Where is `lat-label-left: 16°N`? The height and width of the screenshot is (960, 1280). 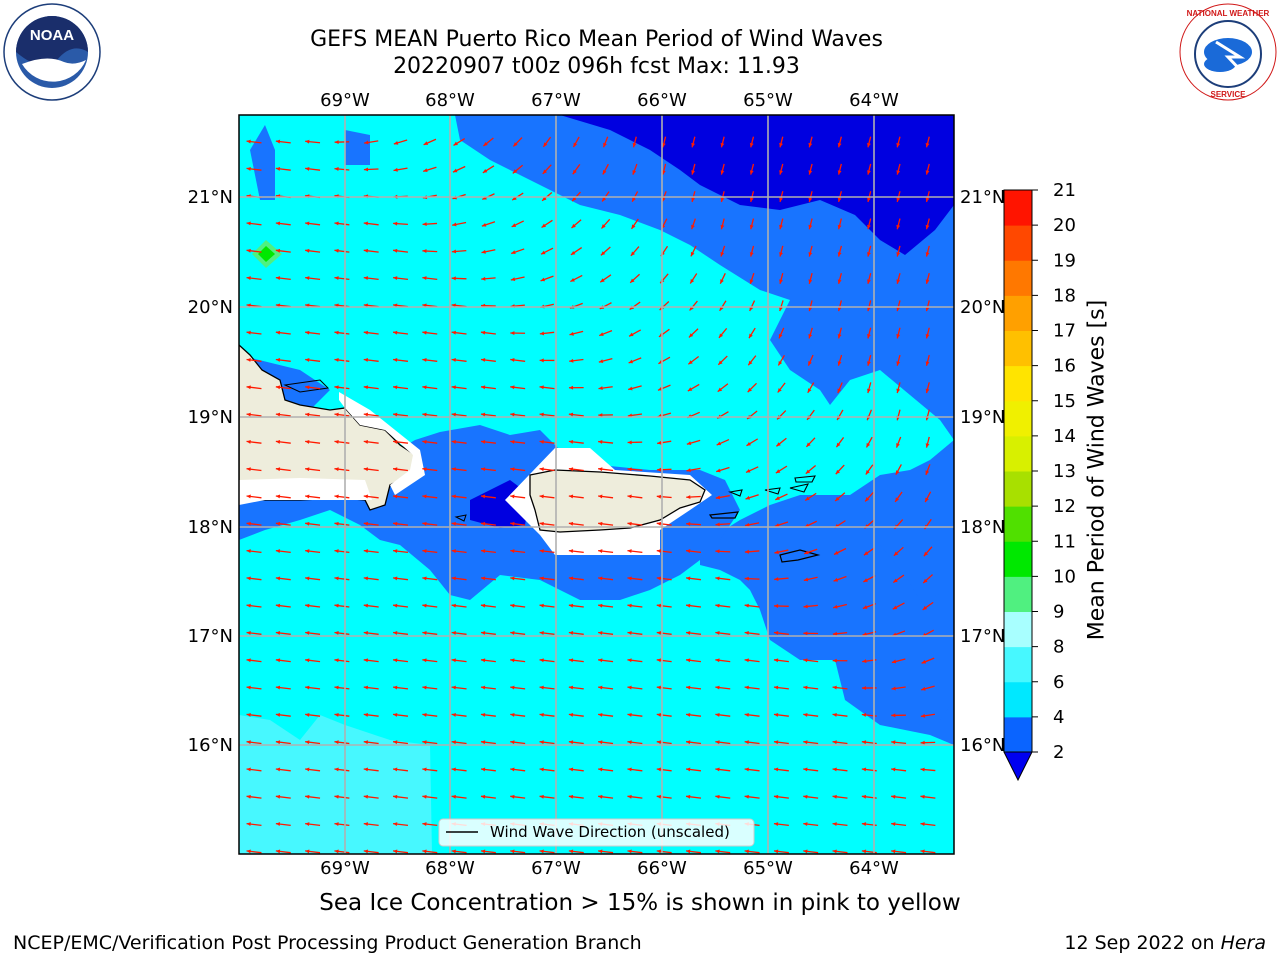 lat-label-left: 16°N is located at coordinates (210, 745).